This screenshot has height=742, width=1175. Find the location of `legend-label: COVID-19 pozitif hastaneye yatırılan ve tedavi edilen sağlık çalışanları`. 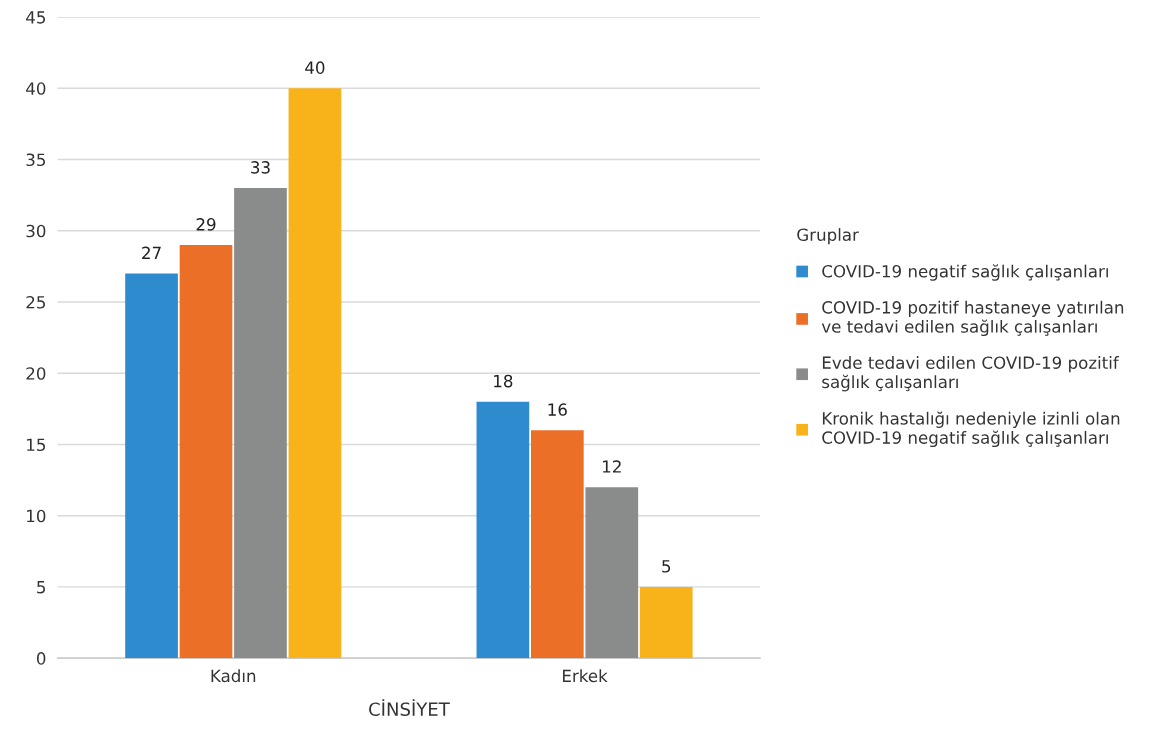

legend-label: COVID-19 pozitif hastaneye yatırılan ve tedavi edilen sağlık çalışanları is located at coordinates (972, 318).